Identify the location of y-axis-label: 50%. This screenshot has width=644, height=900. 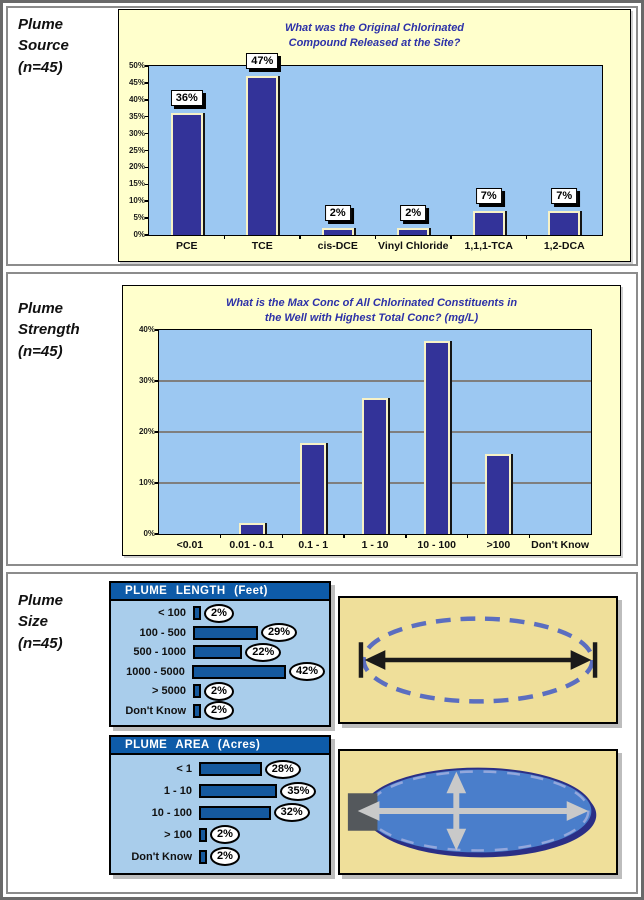
(136, 65).